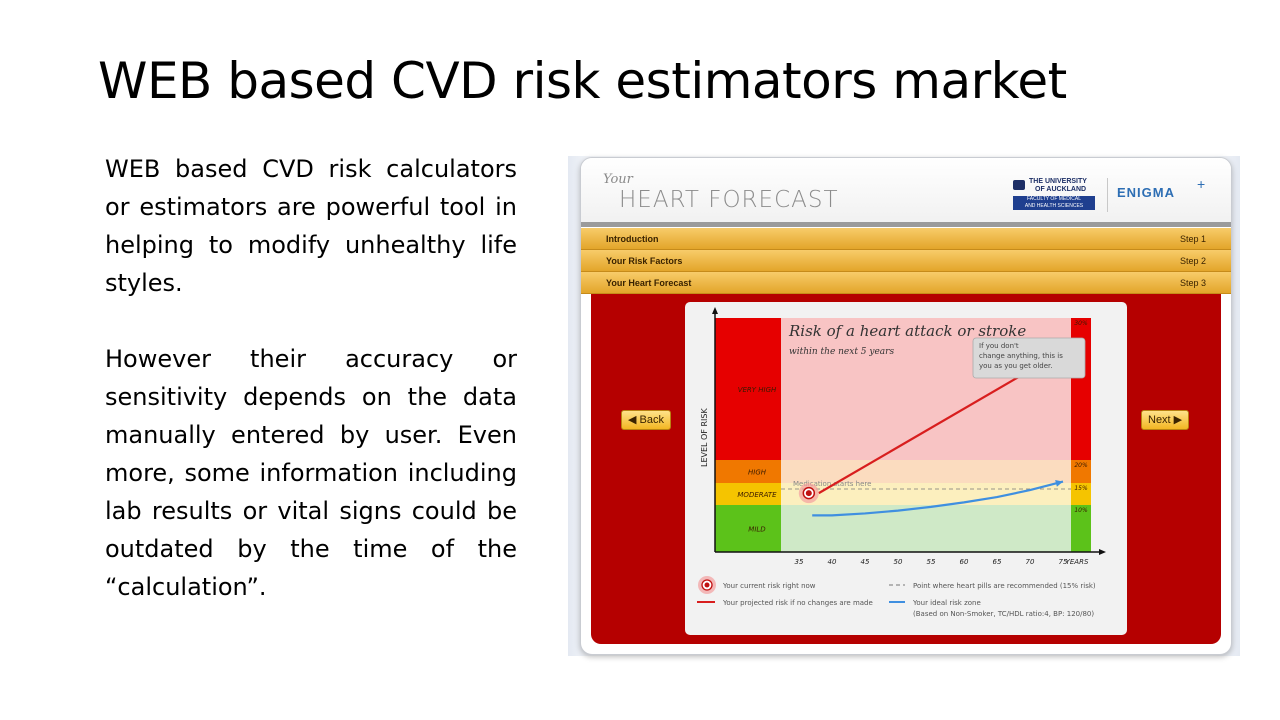  I want to click on header-strip, so click(906, 224).